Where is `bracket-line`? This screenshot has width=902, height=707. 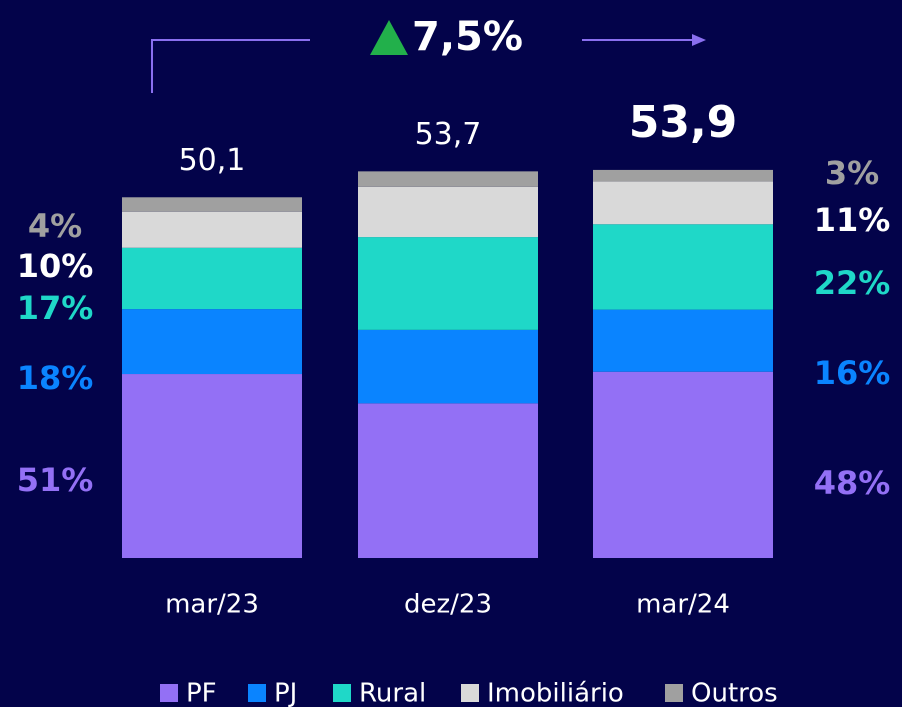 bracket-line is located at coordinates (230, 66).